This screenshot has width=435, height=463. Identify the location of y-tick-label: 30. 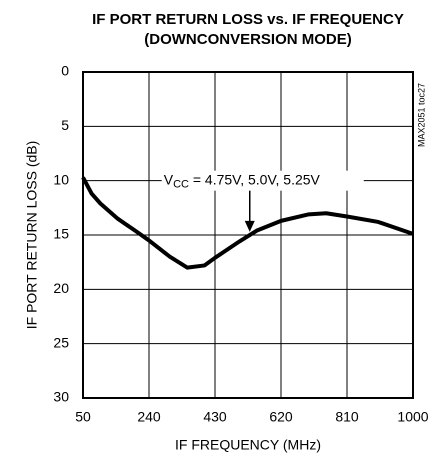
(61, 397).